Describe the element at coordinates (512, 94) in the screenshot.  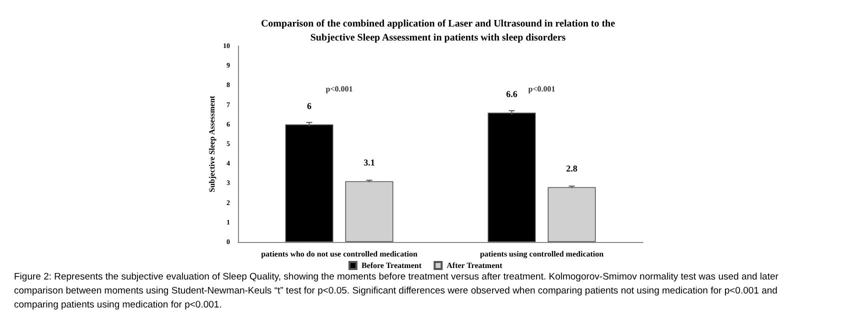
I see `data-label: 6.6` at that location.